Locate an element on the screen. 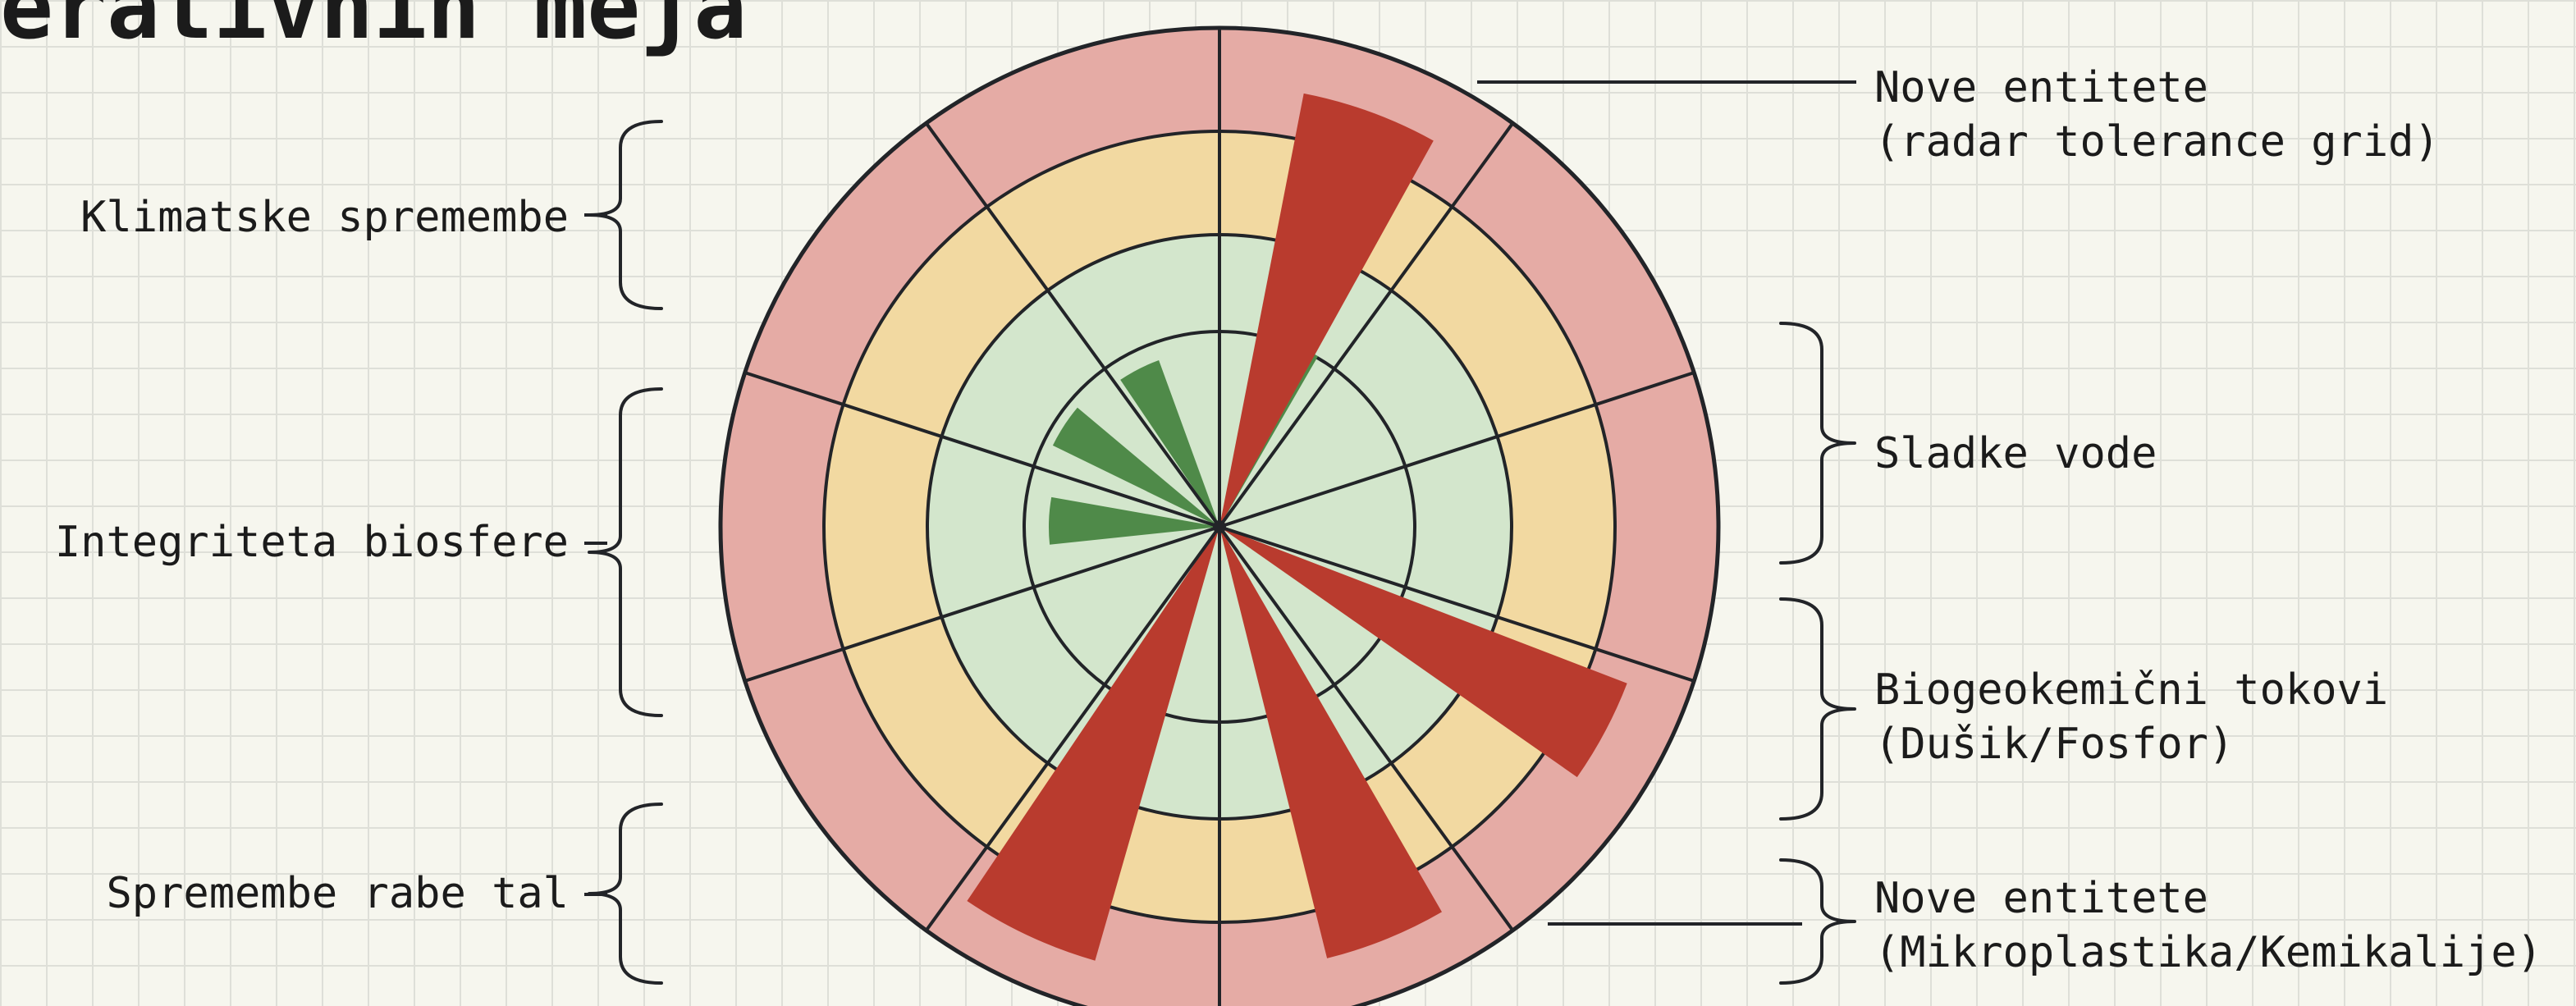 This screenshot has width=2576, height=1006. bracket-nove-entitete-mikro is located at coordinates (1817, 921).